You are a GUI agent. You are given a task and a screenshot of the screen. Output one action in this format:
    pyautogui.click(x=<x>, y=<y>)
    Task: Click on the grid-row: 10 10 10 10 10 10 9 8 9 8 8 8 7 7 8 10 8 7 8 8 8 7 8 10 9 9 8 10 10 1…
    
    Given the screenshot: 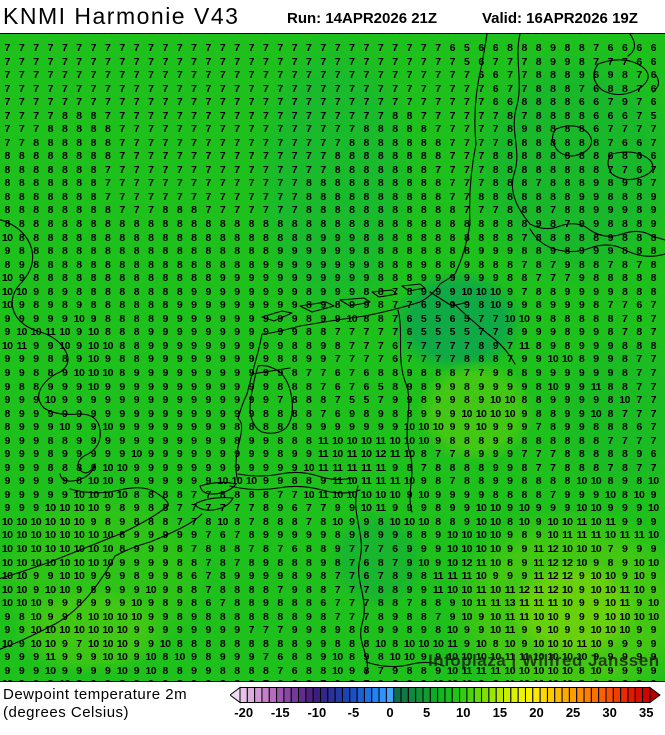 What is the action you would take?
    pyautogui.click(x=332, y=520)
    